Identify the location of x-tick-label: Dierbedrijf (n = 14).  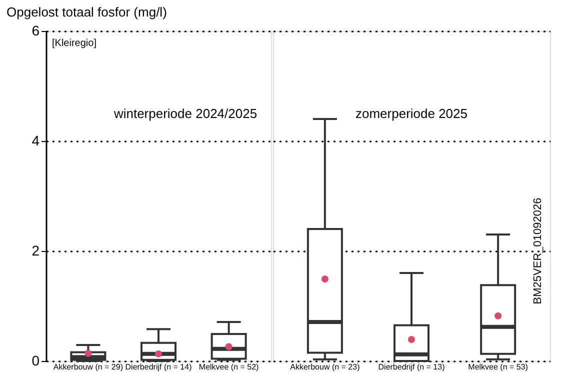
(158, 367).